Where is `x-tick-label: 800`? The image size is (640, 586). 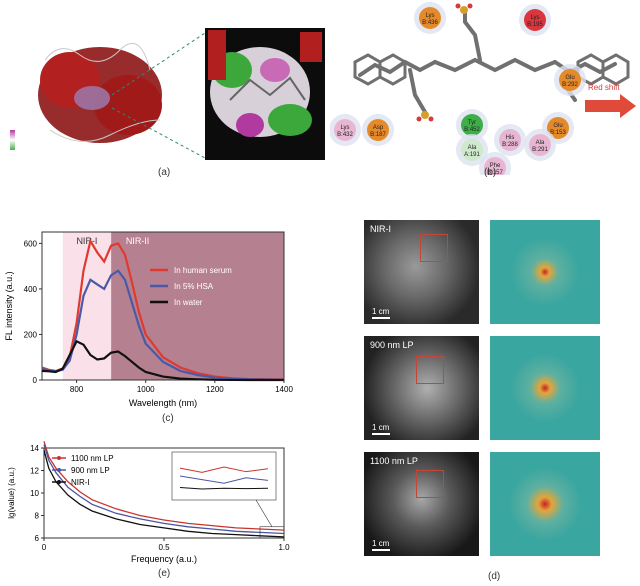
x-tick-label: 800 is located at coordinates (77, 389).